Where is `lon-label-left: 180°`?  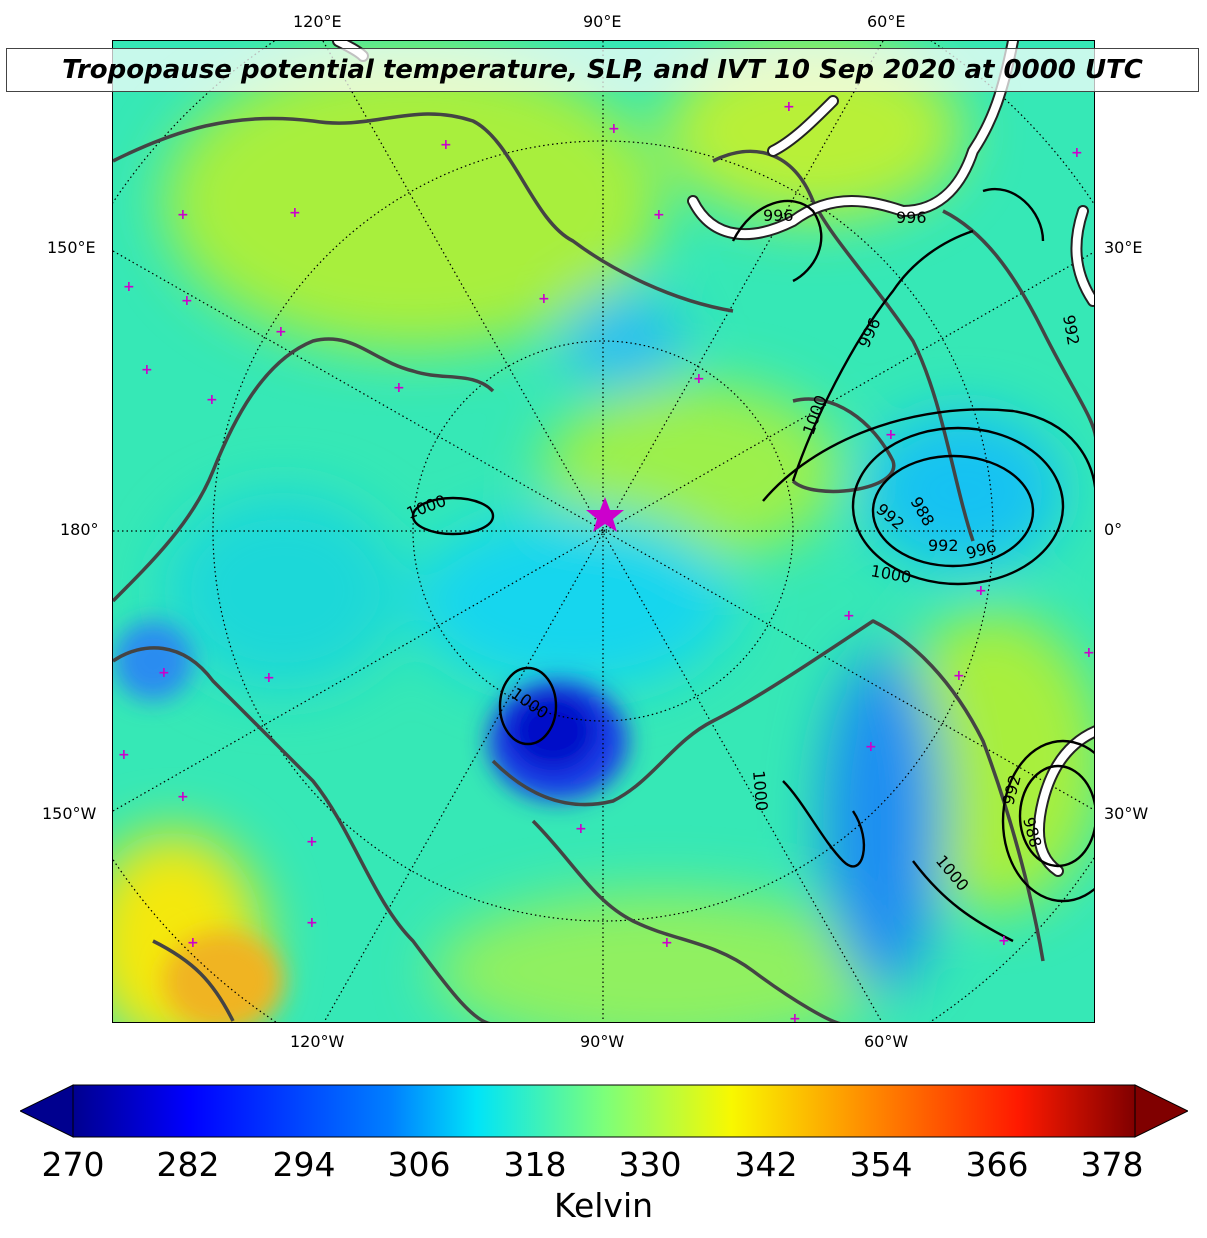 lon-label-left: 180° is located at coordinates (79, 529).